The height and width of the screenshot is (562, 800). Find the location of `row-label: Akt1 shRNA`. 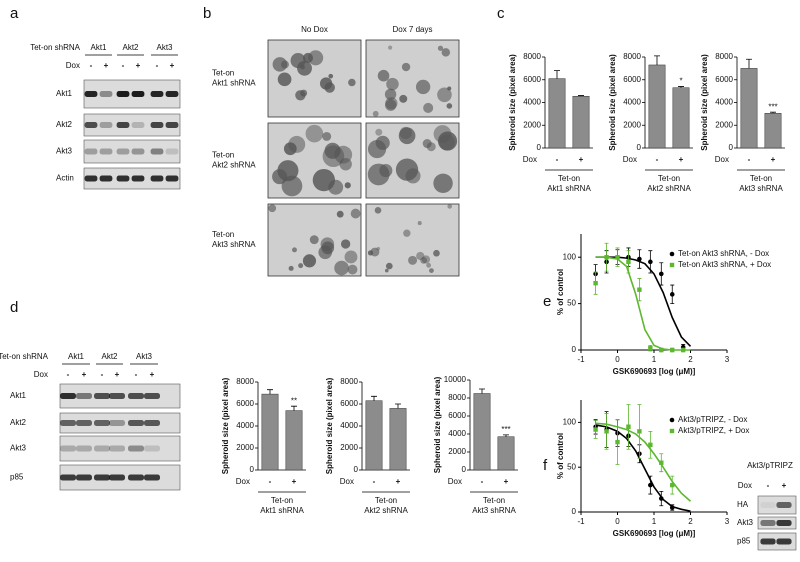

row-label: Akt1 shRNA is located at coordinates (234, 83).